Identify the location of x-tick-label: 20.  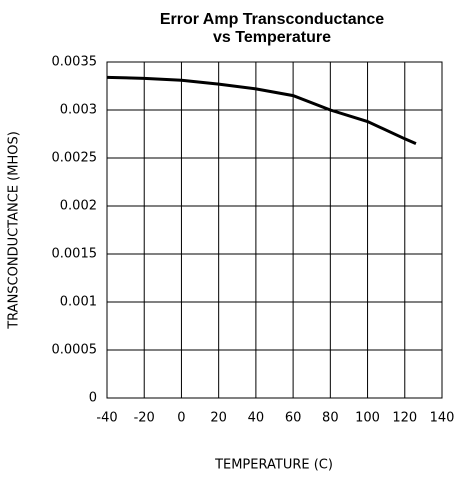
(218, 418).